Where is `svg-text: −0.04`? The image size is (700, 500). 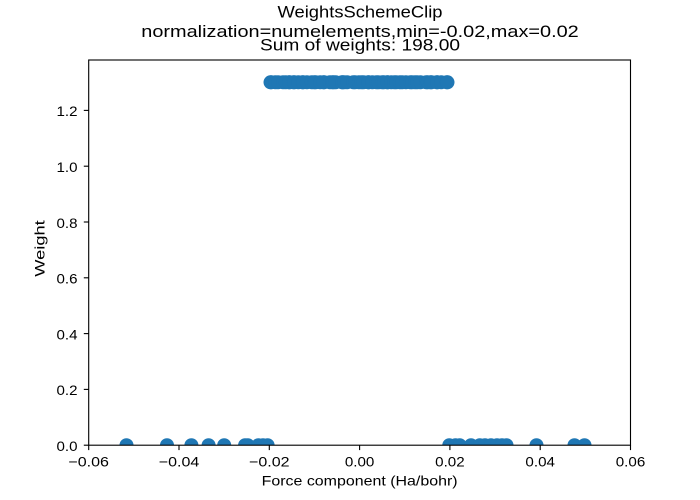
svg-text: −0.04 is located at coordinates (179, 461).